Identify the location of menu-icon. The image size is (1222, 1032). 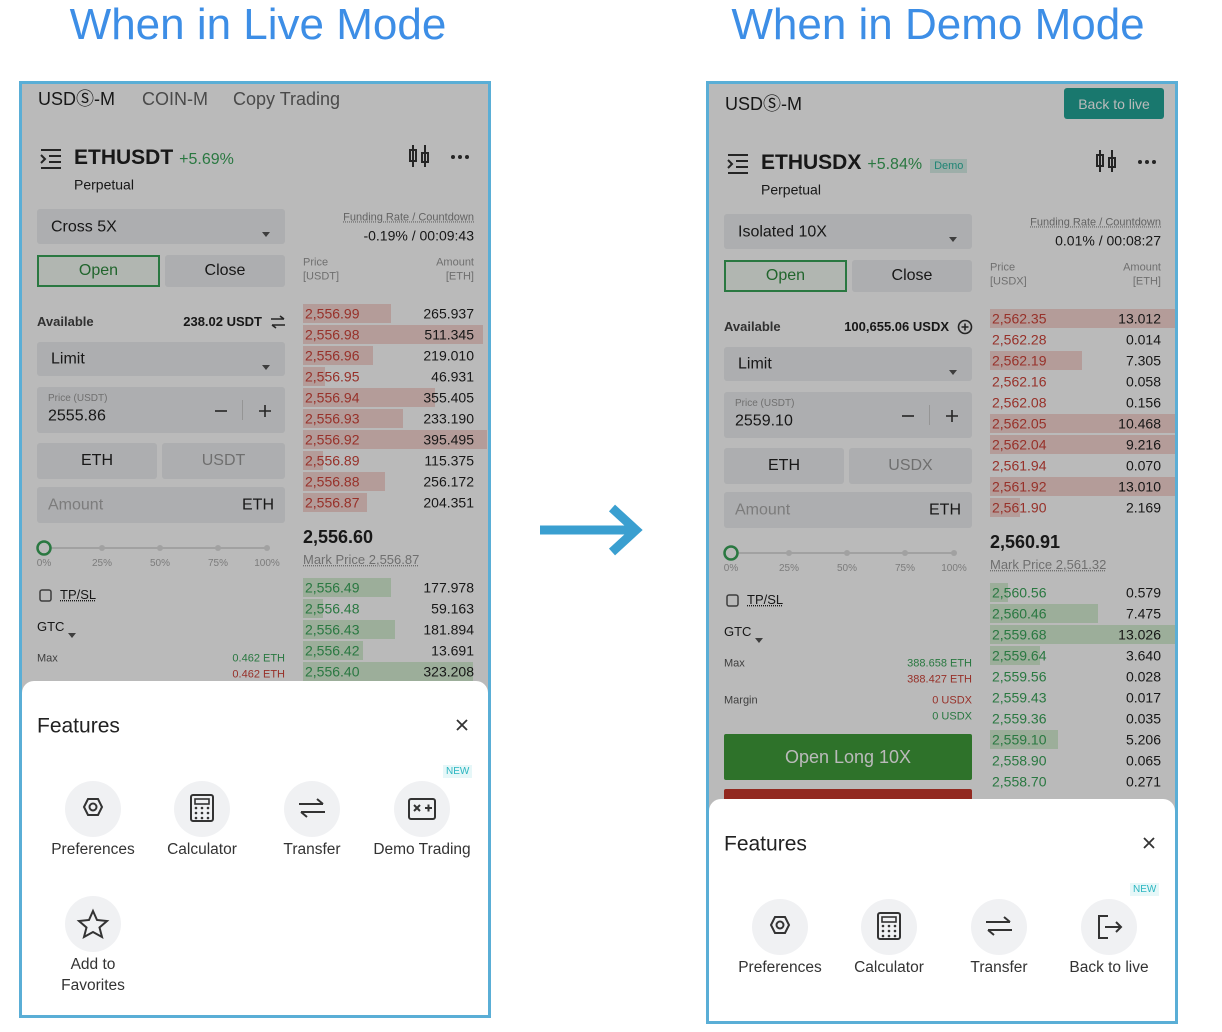
(738, 166).